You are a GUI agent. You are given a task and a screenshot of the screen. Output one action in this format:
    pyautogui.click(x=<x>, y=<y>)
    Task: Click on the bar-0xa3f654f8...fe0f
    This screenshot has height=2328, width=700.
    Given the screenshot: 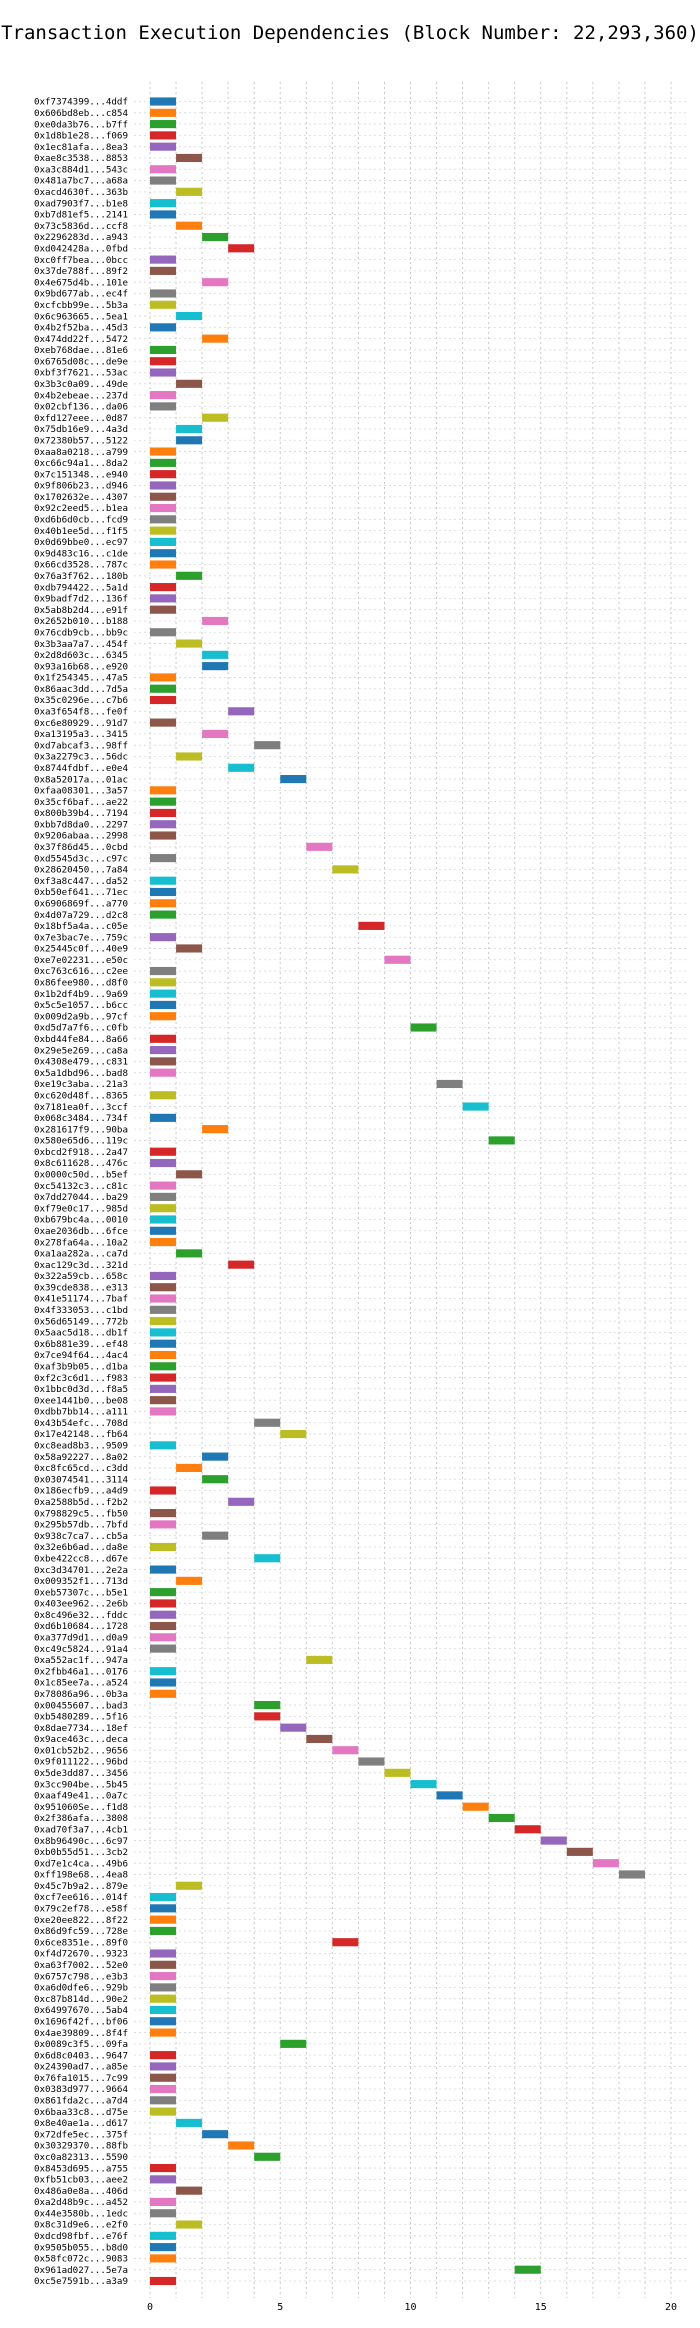 What is the action you would take?
    pyautogui.click(x=241, y=711)
    